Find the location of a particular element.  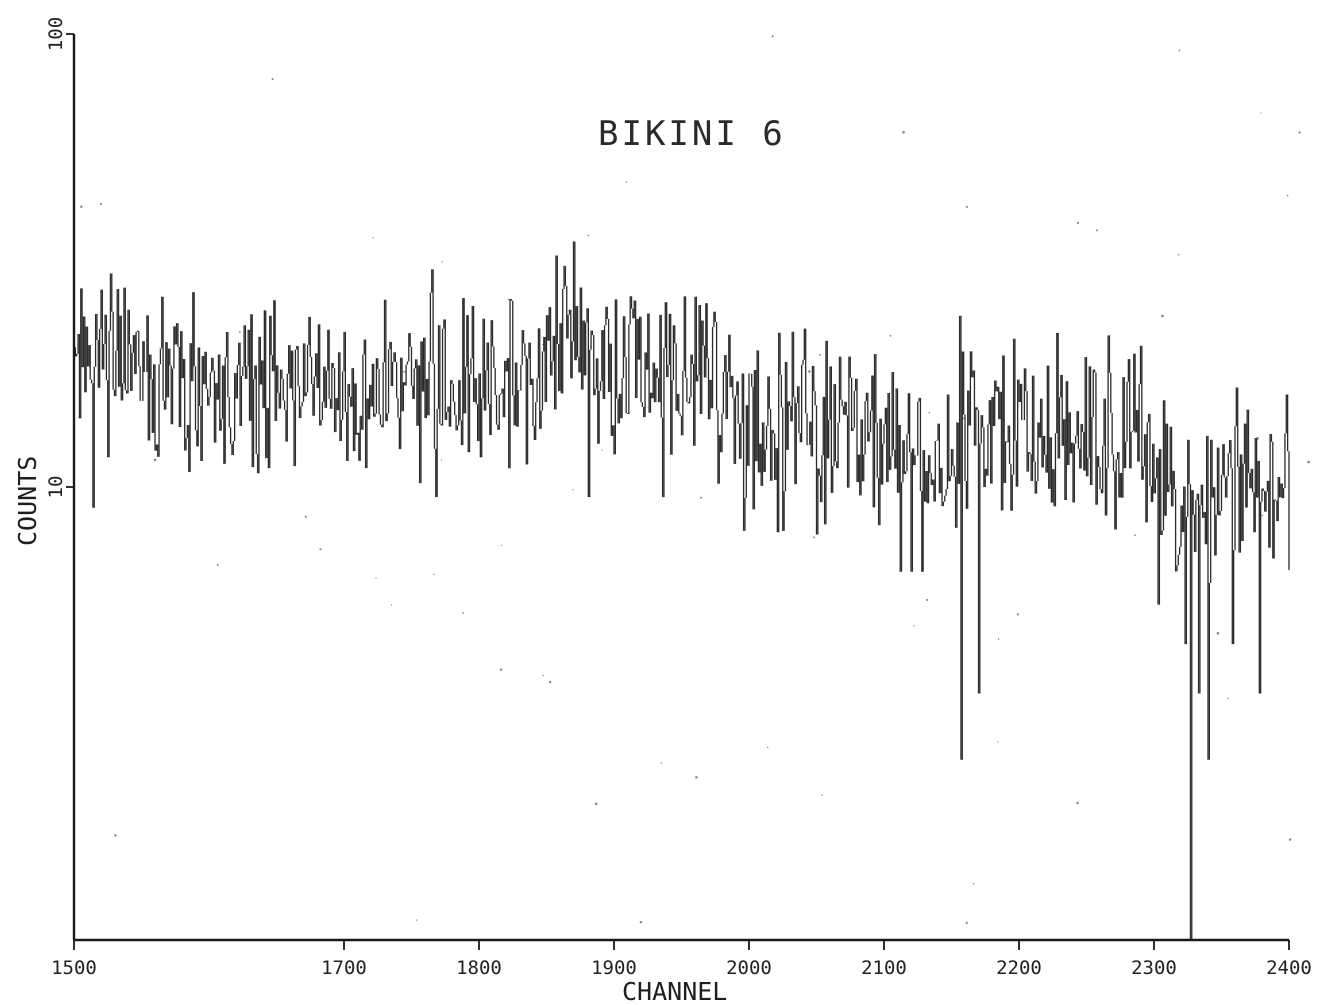

x-axis-ticks: 1500 1700 1800 1900 2000 2100 2200 2300 2400 is located at coordinates (681, 959).